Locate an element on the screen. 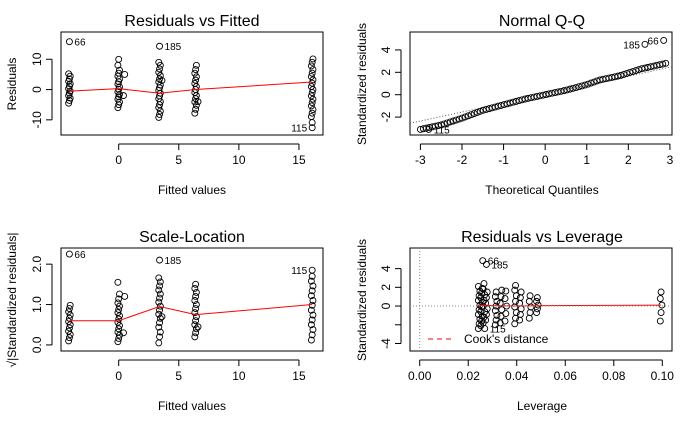 The image size is (700, 432). y-tick-label: -4 is located at coordinates (386, 343).